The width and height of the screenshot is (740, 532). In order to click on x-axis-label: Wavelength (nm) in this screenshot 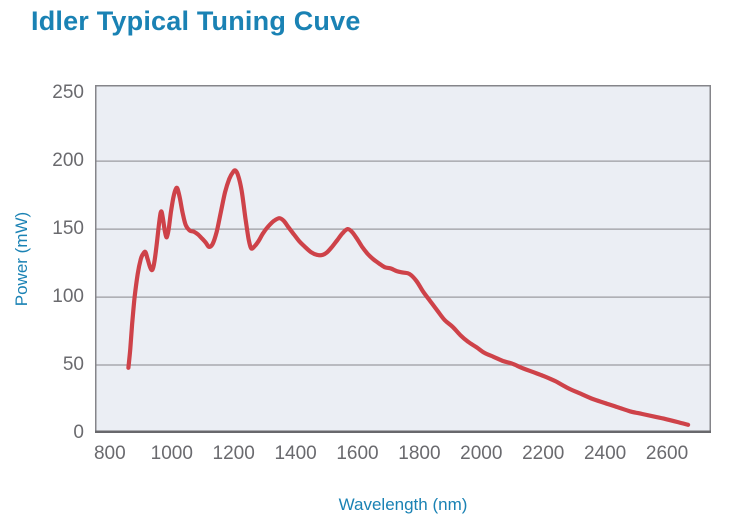, I will do `click(403, 504)`.